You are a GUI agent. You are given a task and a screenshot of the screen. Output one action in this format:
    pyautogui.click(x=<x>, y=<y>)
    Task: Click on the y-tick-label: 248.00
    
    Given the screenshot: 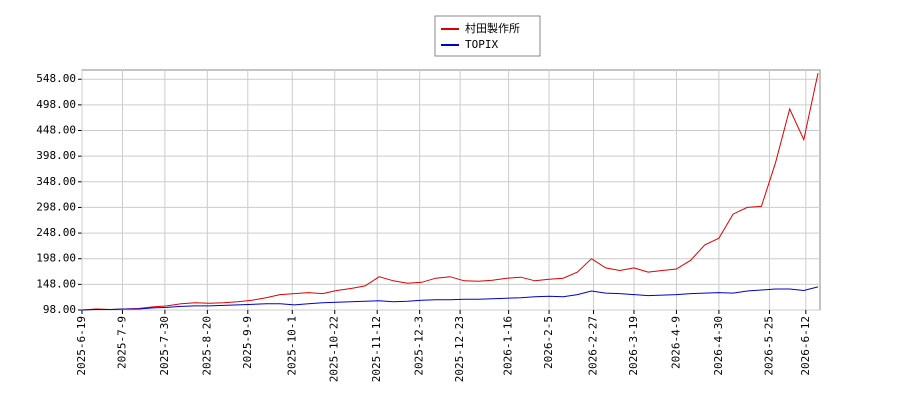 What is the action you would take?
    pyautogui.click(x=56, y=232)
    